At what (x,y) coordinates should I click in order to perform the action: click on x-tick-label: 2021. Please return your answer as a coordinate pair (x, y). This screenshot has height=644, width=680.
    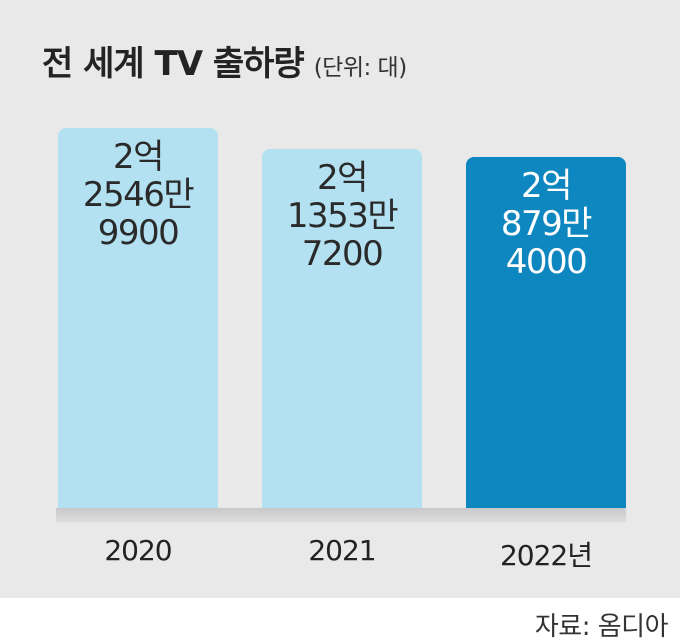
    Looking at the image, I should click on (342, 550).